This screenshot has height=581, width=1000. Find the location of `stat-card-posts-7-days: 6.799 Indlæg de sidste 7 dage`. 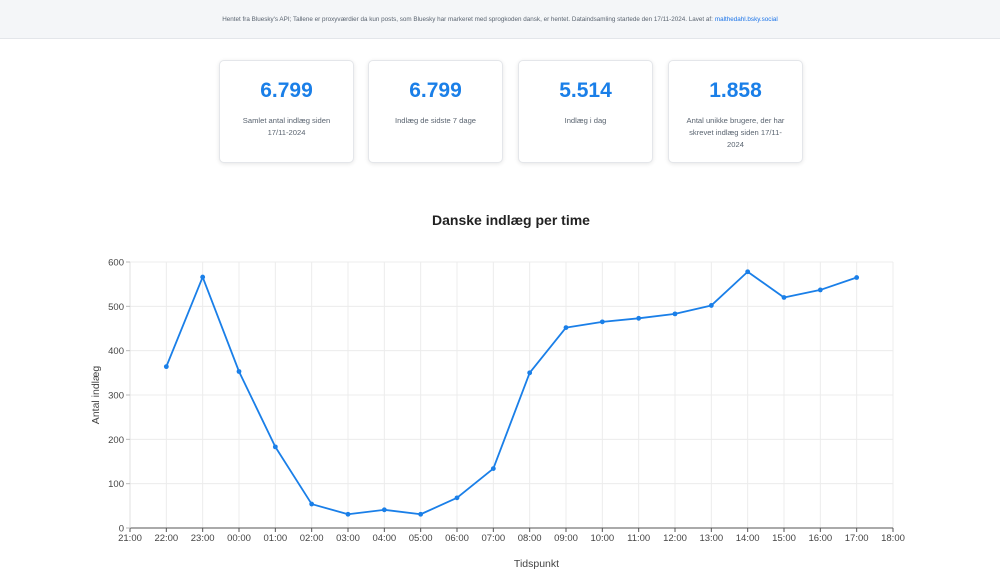

stat-card-posts-7-days: 6.799 Indlæg de sidste 7 dage is located at coordinates (435, 111).